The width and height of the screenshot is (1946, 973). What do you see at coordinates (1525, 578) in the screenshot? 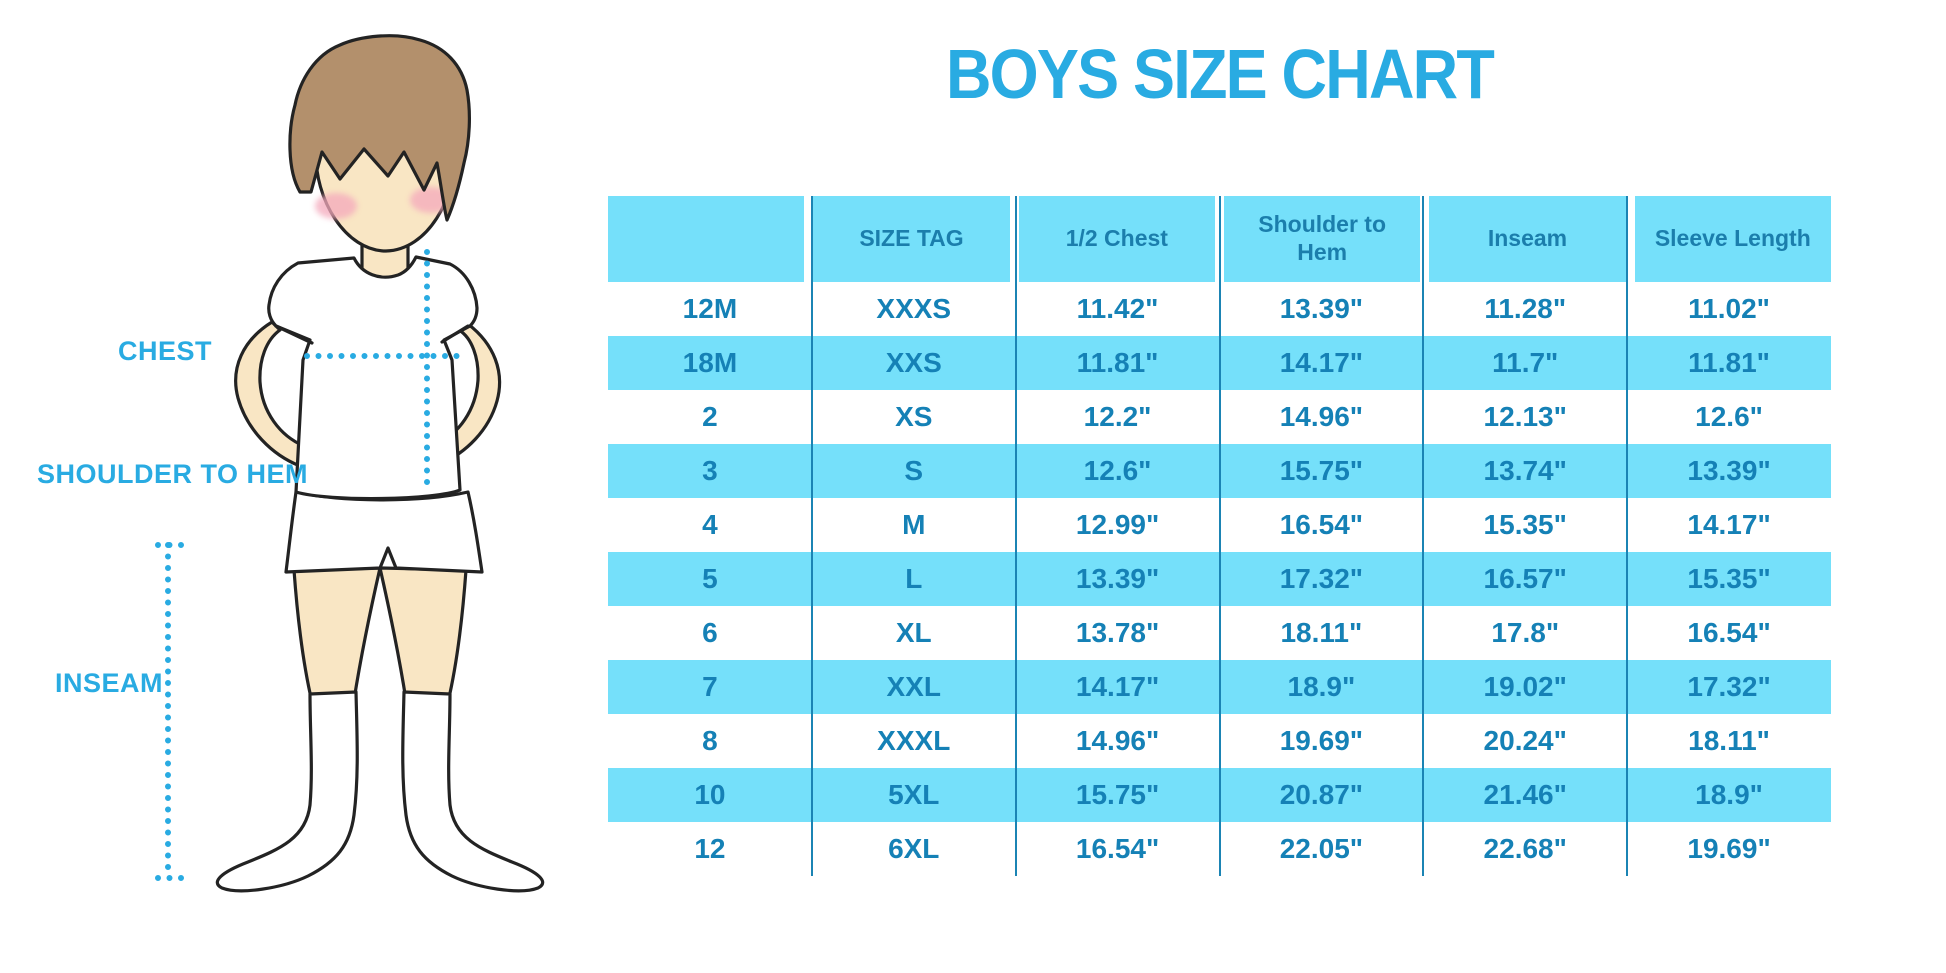
I see `table-cell: 16.57"` at bounding box center [1525, 578].